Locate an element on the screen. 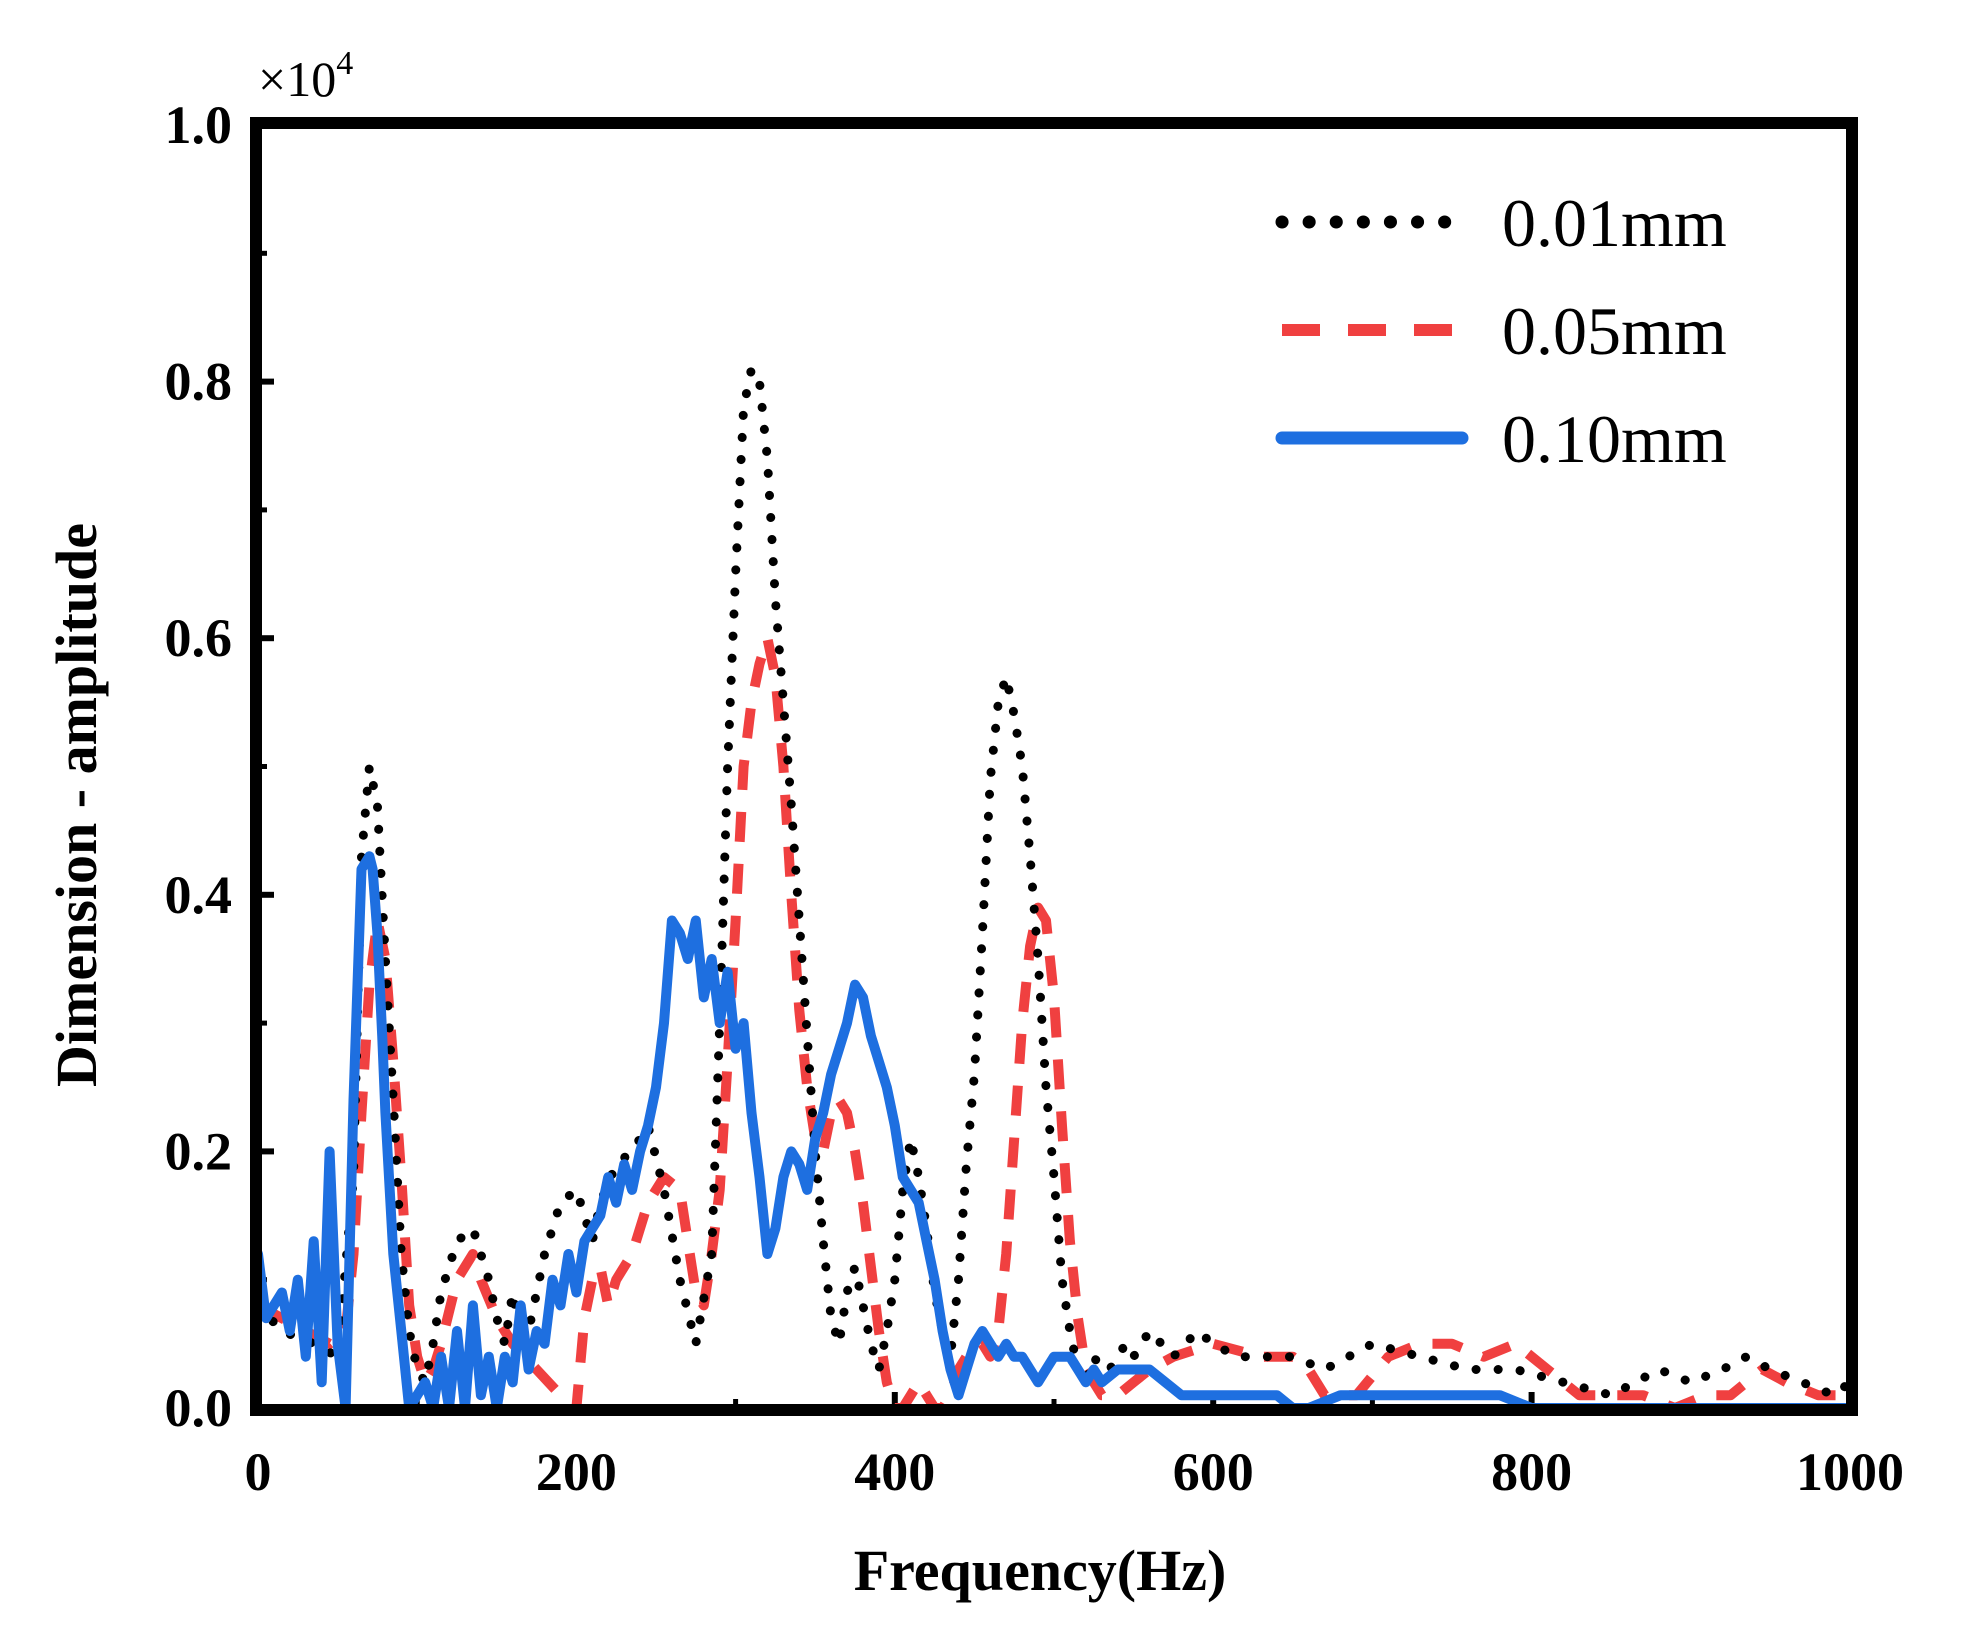  y-axis-title: Dimension - amplitude is located at coordinates (76, 805).